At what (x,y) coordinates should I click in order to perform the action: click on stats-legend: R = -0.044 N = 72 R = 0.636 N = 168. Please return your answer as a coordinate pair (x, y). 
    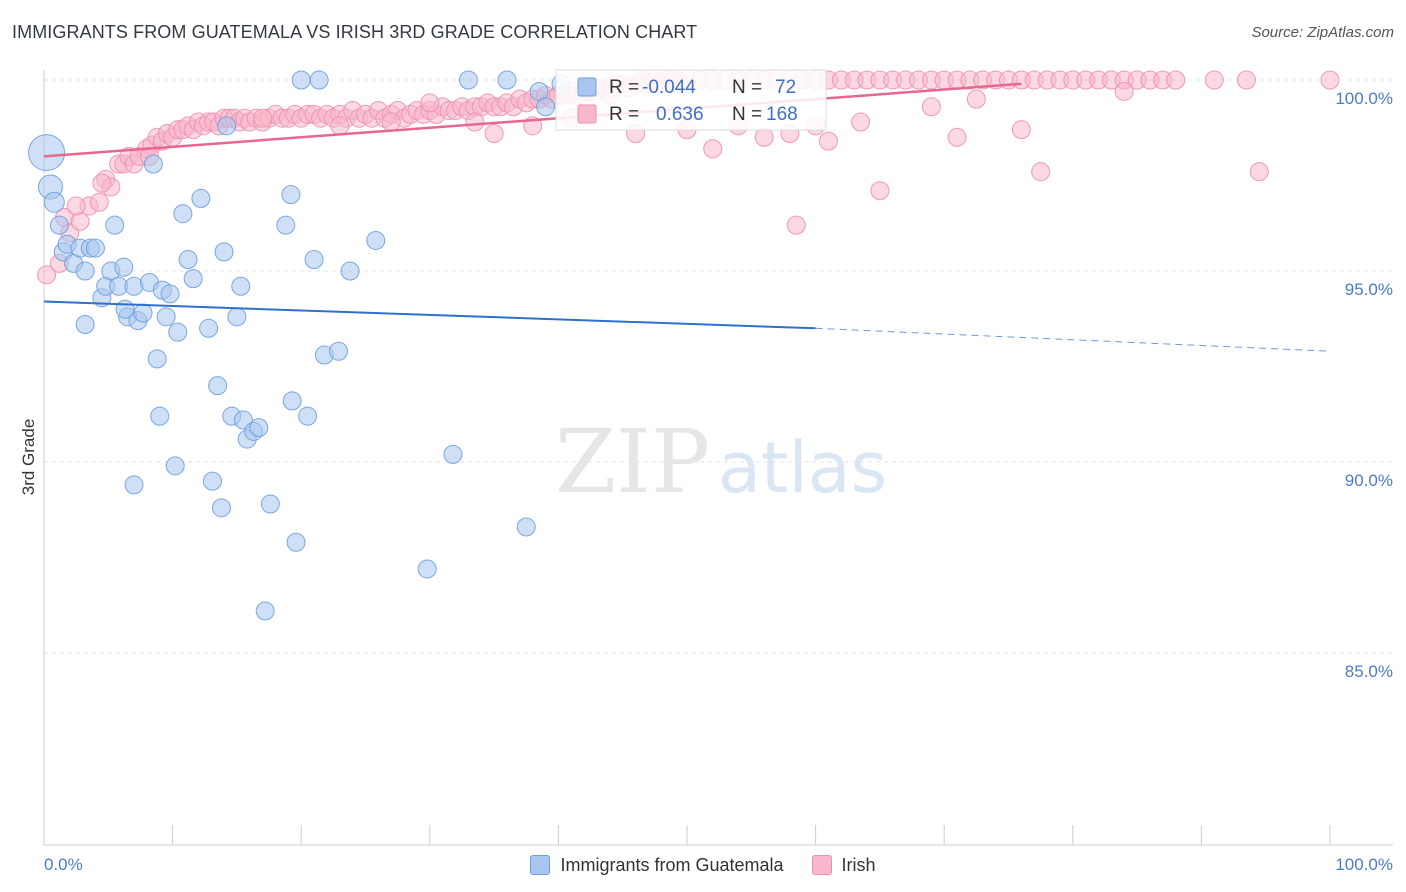
    Looking at the image, I should click on (691, 100).